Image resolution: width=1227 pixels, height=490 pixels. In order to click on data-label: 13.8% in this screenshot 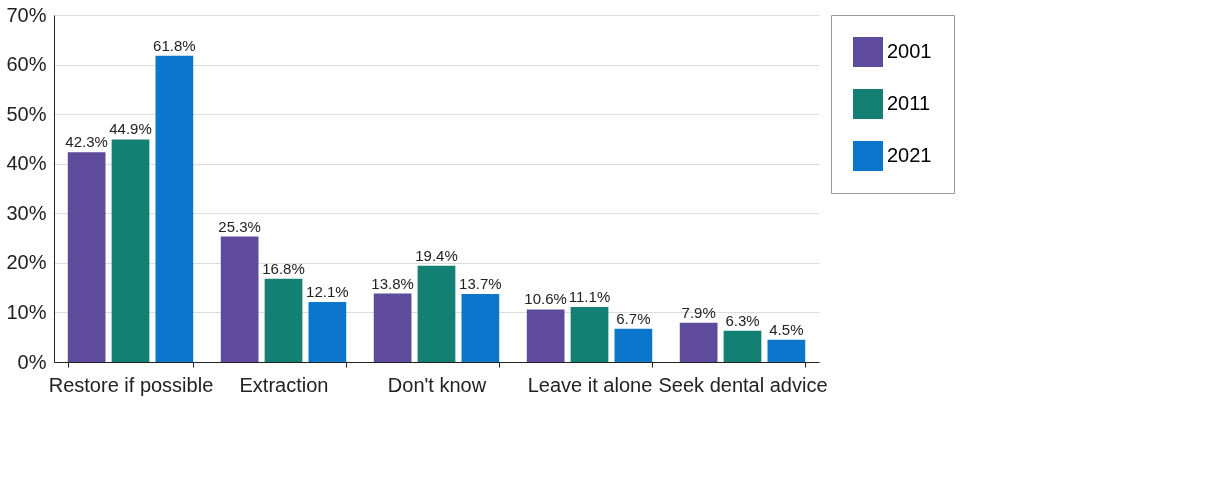, I will do `click(392, 283)`.